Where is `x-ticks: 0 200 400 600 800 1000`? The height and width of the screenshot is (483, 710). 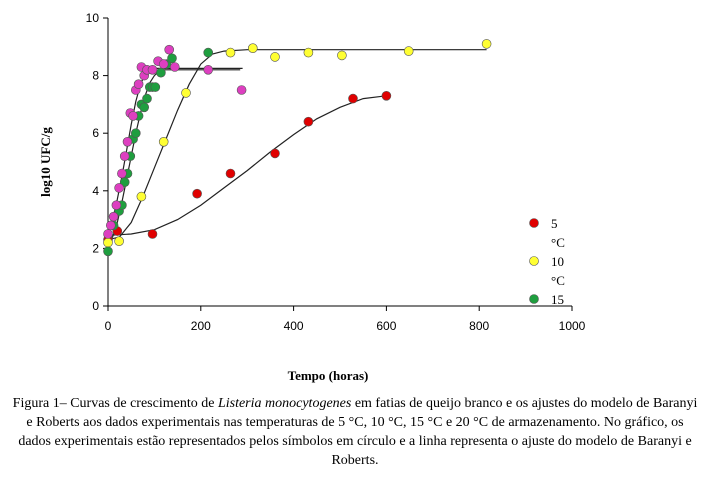 x-ticks: 0 200 400 600 800 1000 is located at coordinates (345, 319).